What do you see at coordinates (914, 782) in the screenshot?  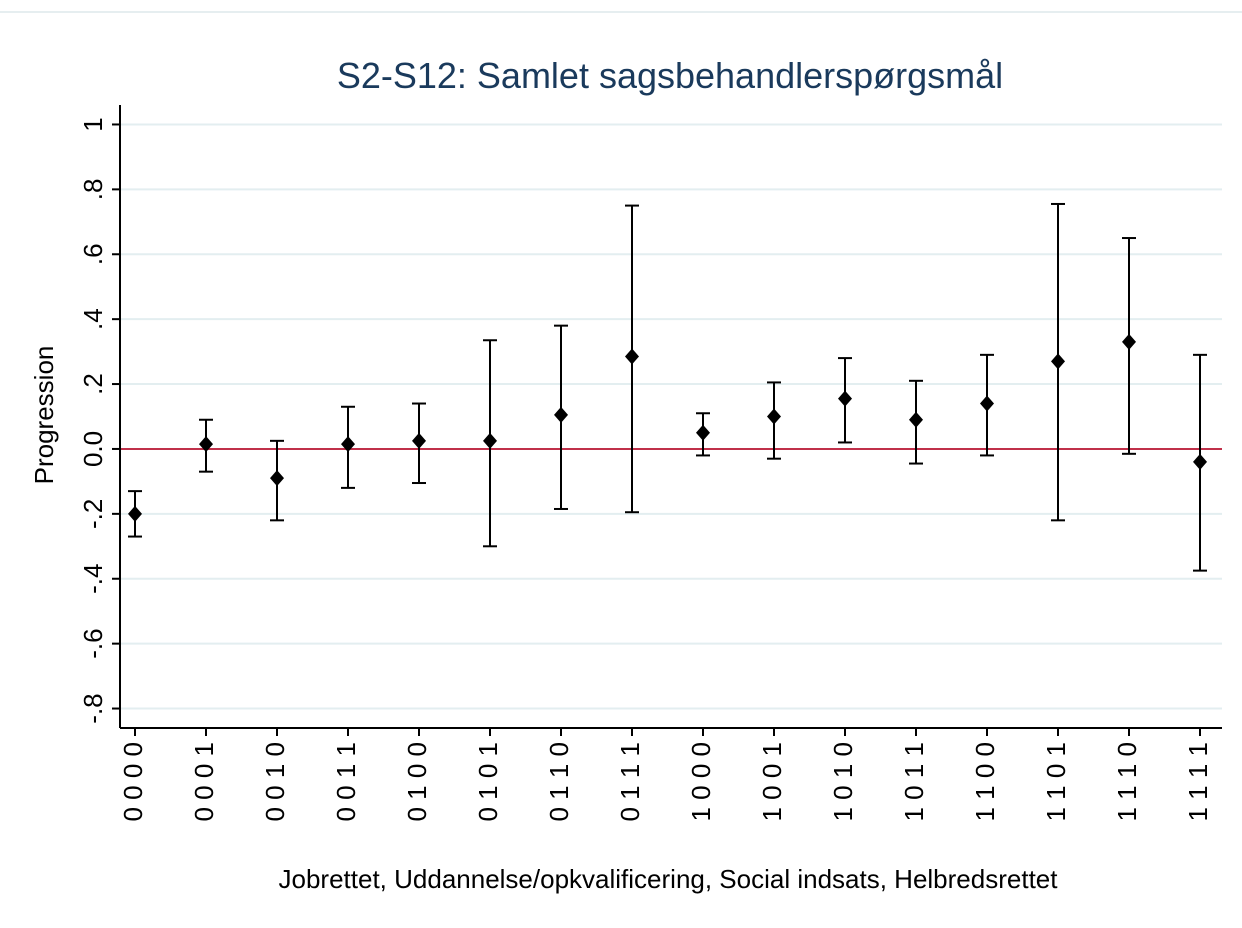 I see `x-tick-label: 1 0 1 1` at bounding box center [914, 782].